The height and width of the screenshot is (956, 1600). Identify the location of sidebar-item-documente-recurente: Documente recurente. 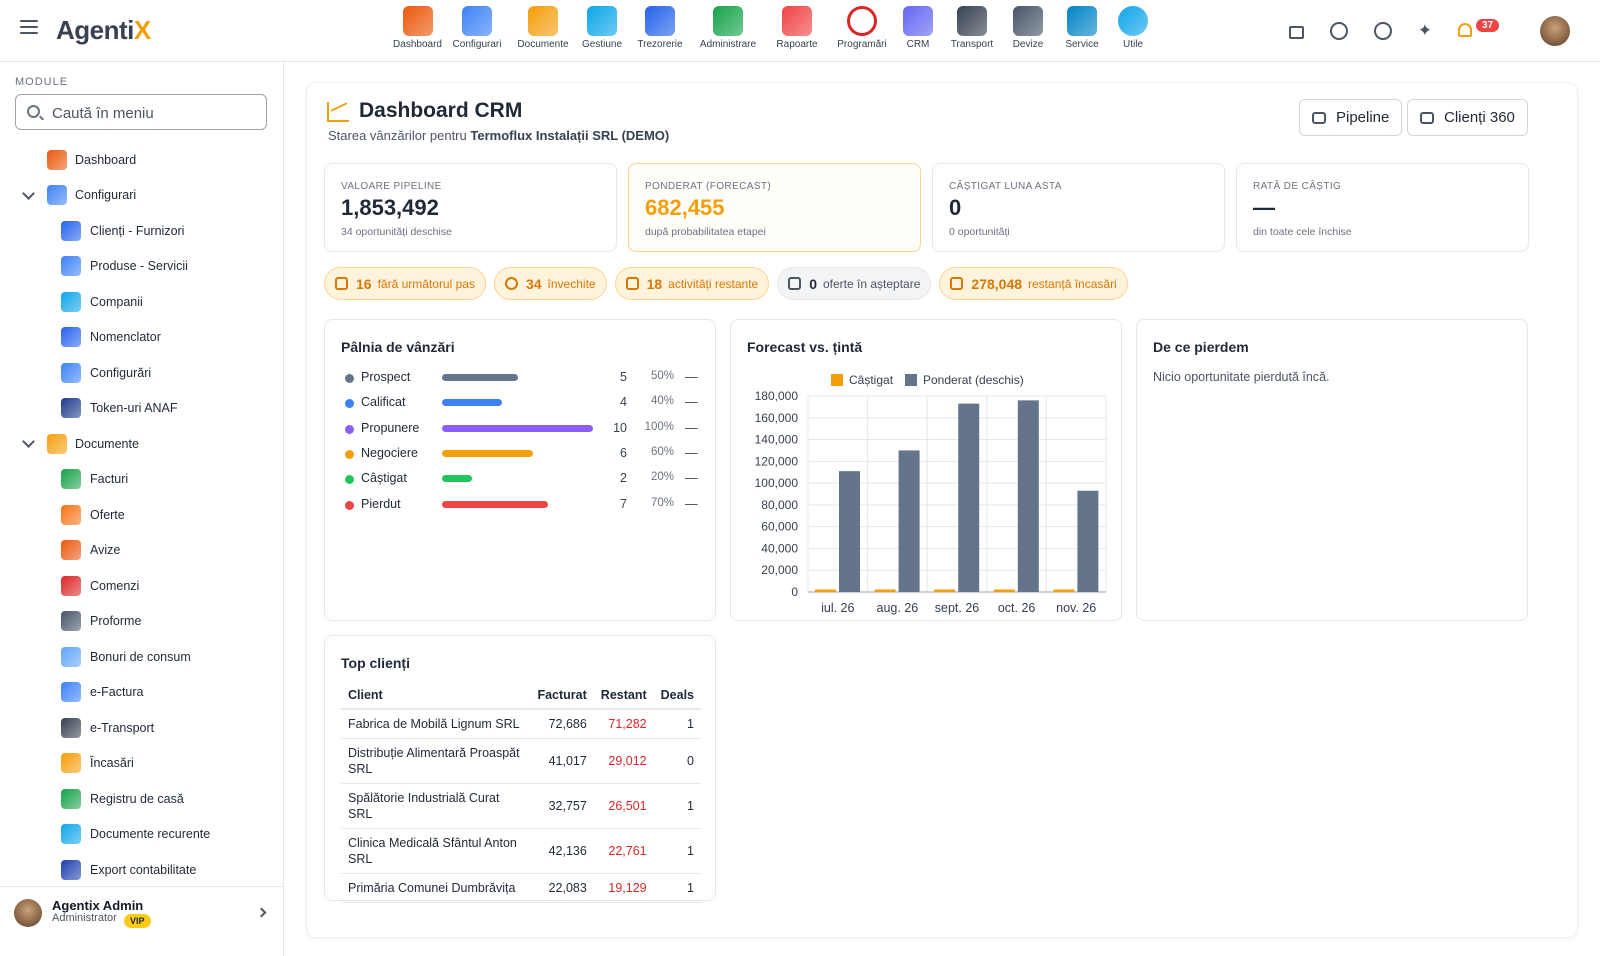
(141, 835).